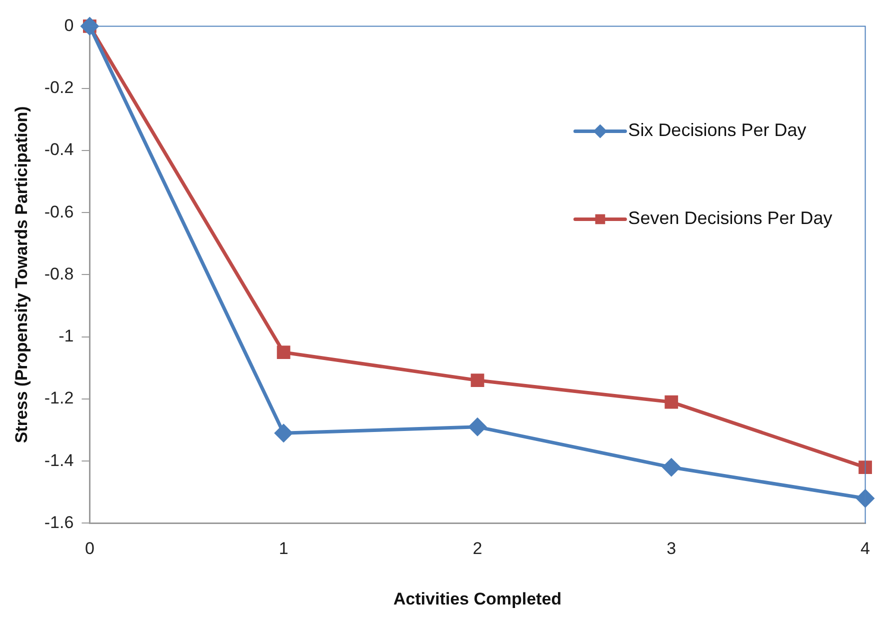 The width and height of the screenshot is (886, 624). Describe the element at coordinates (59, 398) in the screenshot. I see `y-tick-label: -1.2` at that location.